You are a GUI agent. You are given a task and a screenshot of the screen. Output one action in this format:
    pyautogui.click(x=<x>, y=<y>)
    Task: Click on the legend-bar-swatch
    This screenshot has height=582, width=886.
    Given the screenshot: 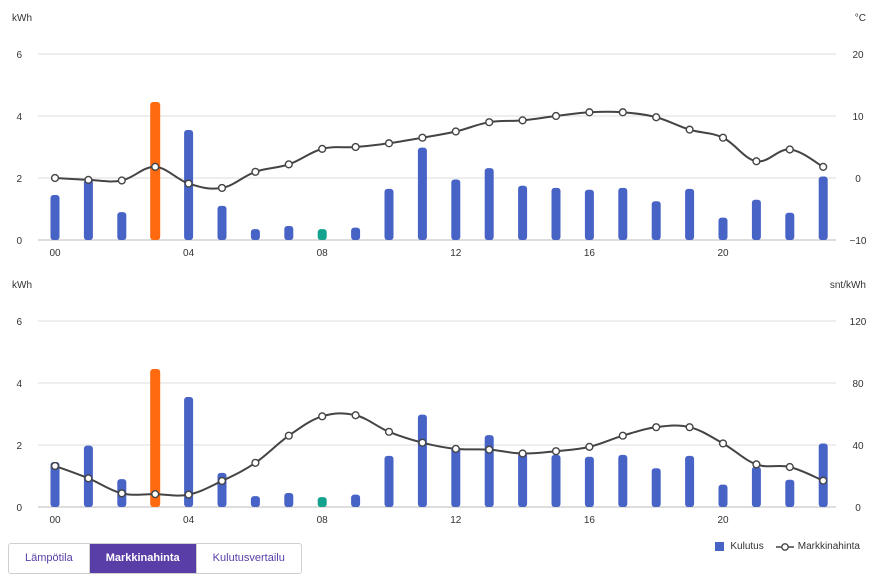 What is the action you would take?
    pyautogui.click(x=720, y=546)
    